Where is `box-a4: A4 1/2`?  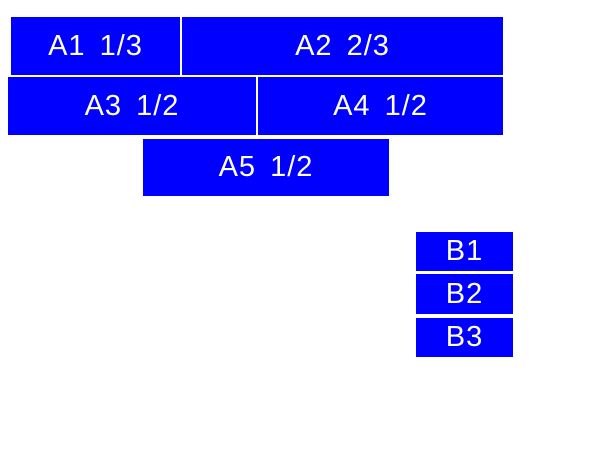
box-a4: A4 1/2 is located at coordinates (380, 106).